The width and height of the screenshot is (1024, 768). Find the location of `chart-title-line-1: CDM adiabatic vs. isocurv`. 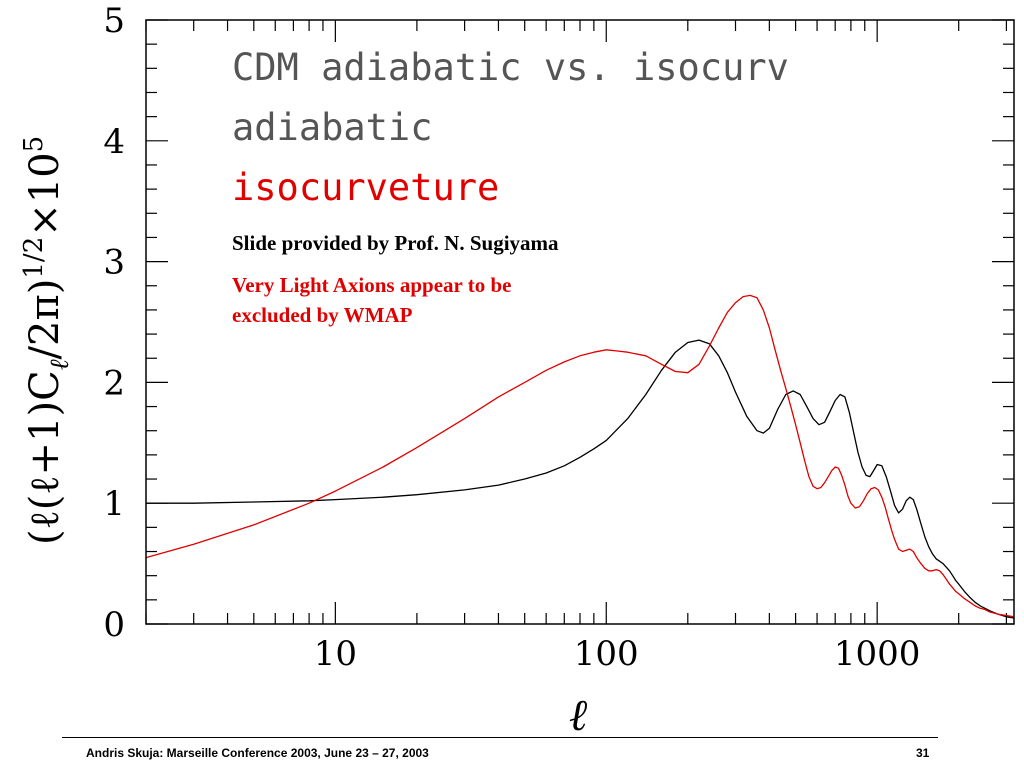

chart-title-line-1: CDM adiabatic vs. isocurv is located at coordinates (510, 67).